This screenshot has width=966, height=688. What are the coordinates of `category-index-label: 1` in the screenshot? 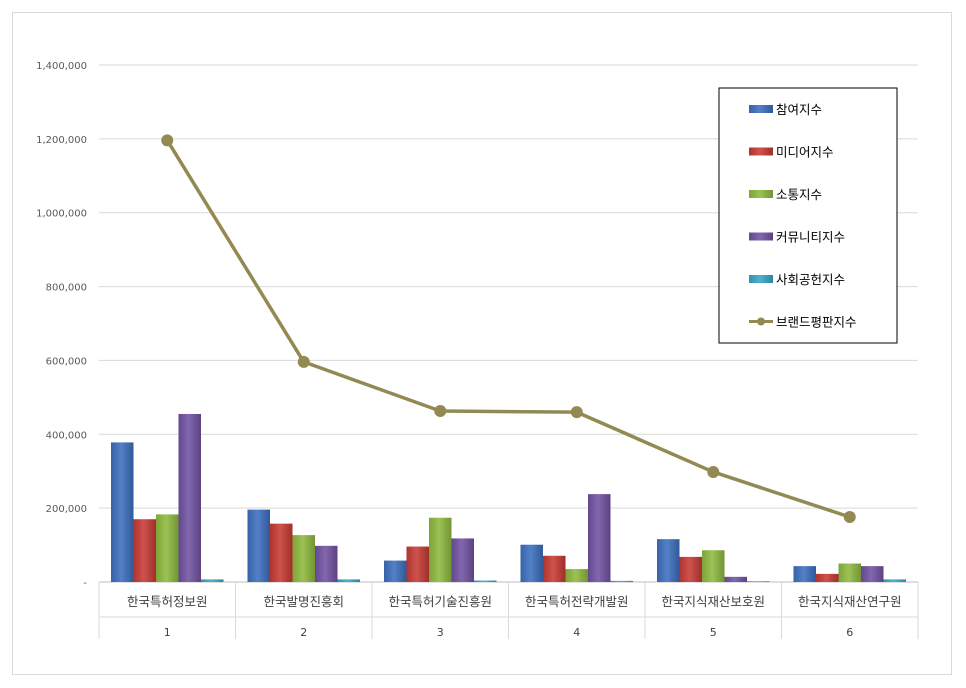 It's located at (167, 632).